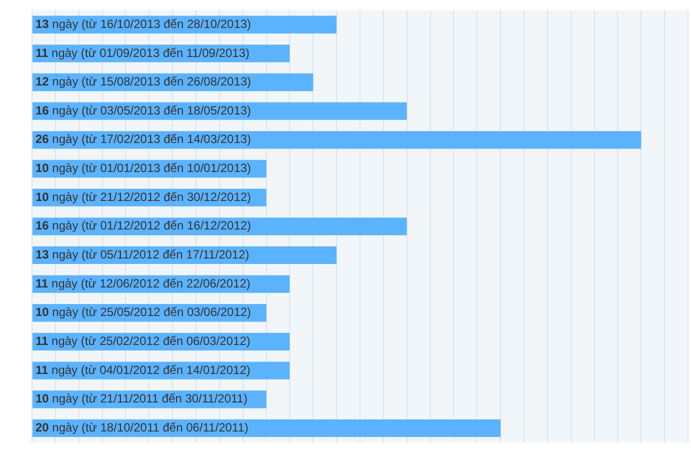 The image size is (691, 463). I want to click on data-label: 10 ngày (từ 01/01/2013 đến 10/01/2013), so click(144, 168).